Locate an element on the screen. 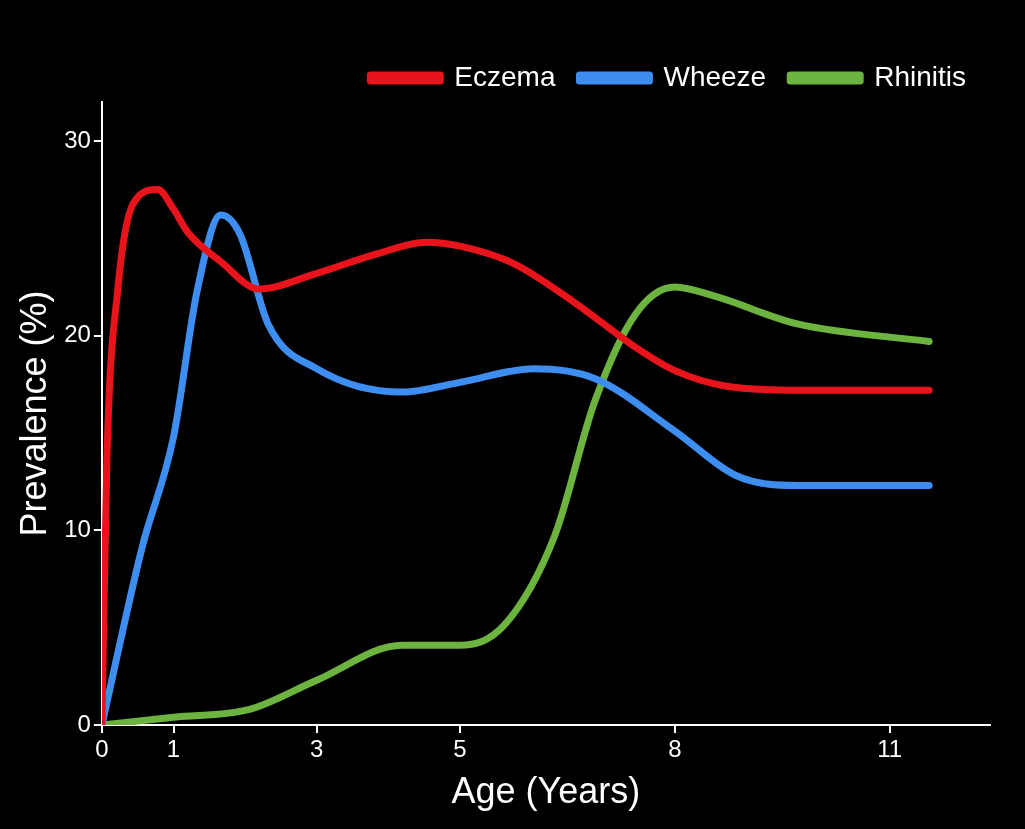 Image resolution: width=1025 pixels, height=829 pixels. legend-label: Rhinitis is located at coordinates (920, 76).